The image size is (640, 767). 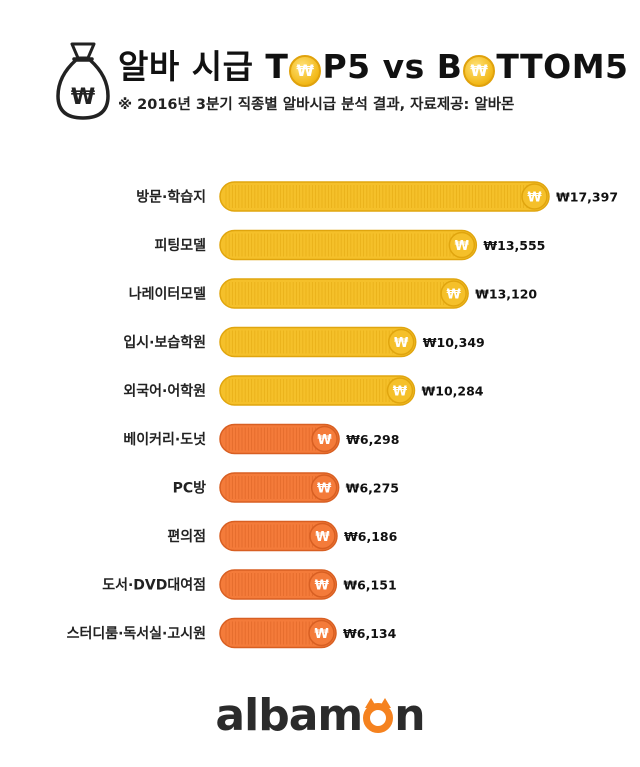 I want to click on category-label: 피팅모델, so click(x=180, y=245).